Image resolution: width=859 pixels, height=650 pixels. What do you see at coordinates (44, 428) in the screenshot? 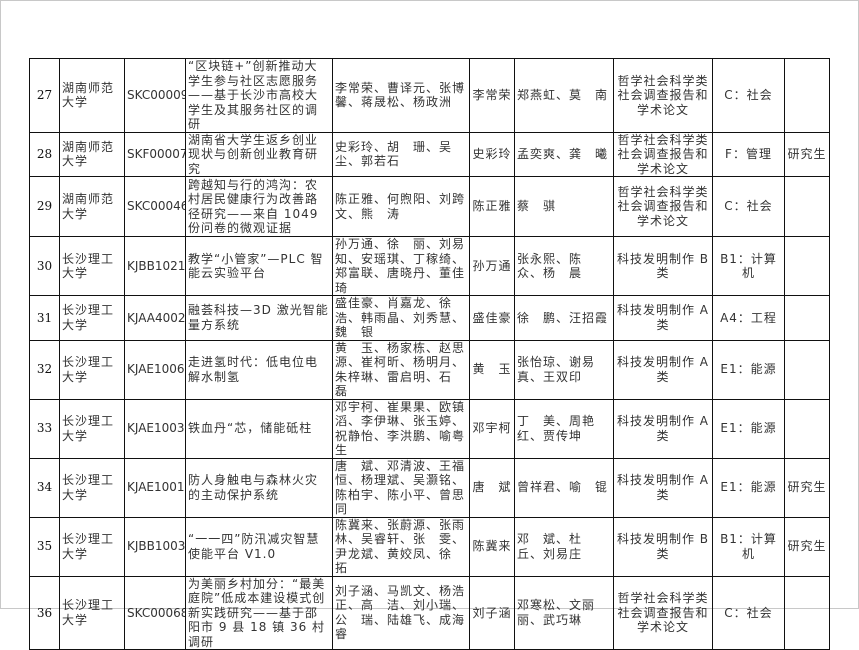
I see `row-number: 33` at bounding box center [44, 428].